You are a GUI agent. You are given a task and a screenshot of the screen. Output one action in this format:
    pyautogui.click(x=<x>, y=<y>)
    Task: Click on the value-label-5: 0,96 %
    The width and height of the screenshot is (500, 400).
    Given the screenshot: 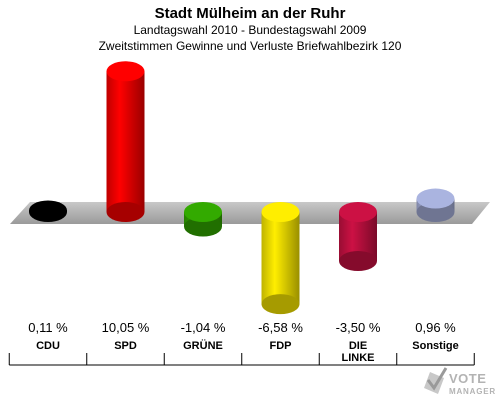 What is the action you would take?
    pyautogui.click(x=435, y=327)
    